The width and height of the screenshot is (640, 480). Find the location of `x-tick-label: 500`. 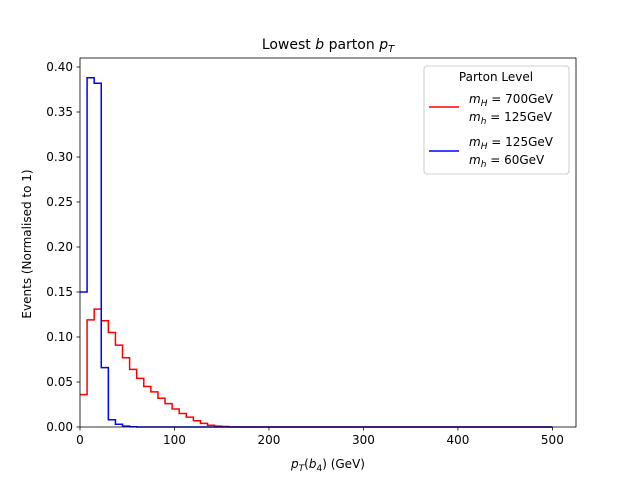

x-tick-label: 500 is located at coordinates (552, 440).